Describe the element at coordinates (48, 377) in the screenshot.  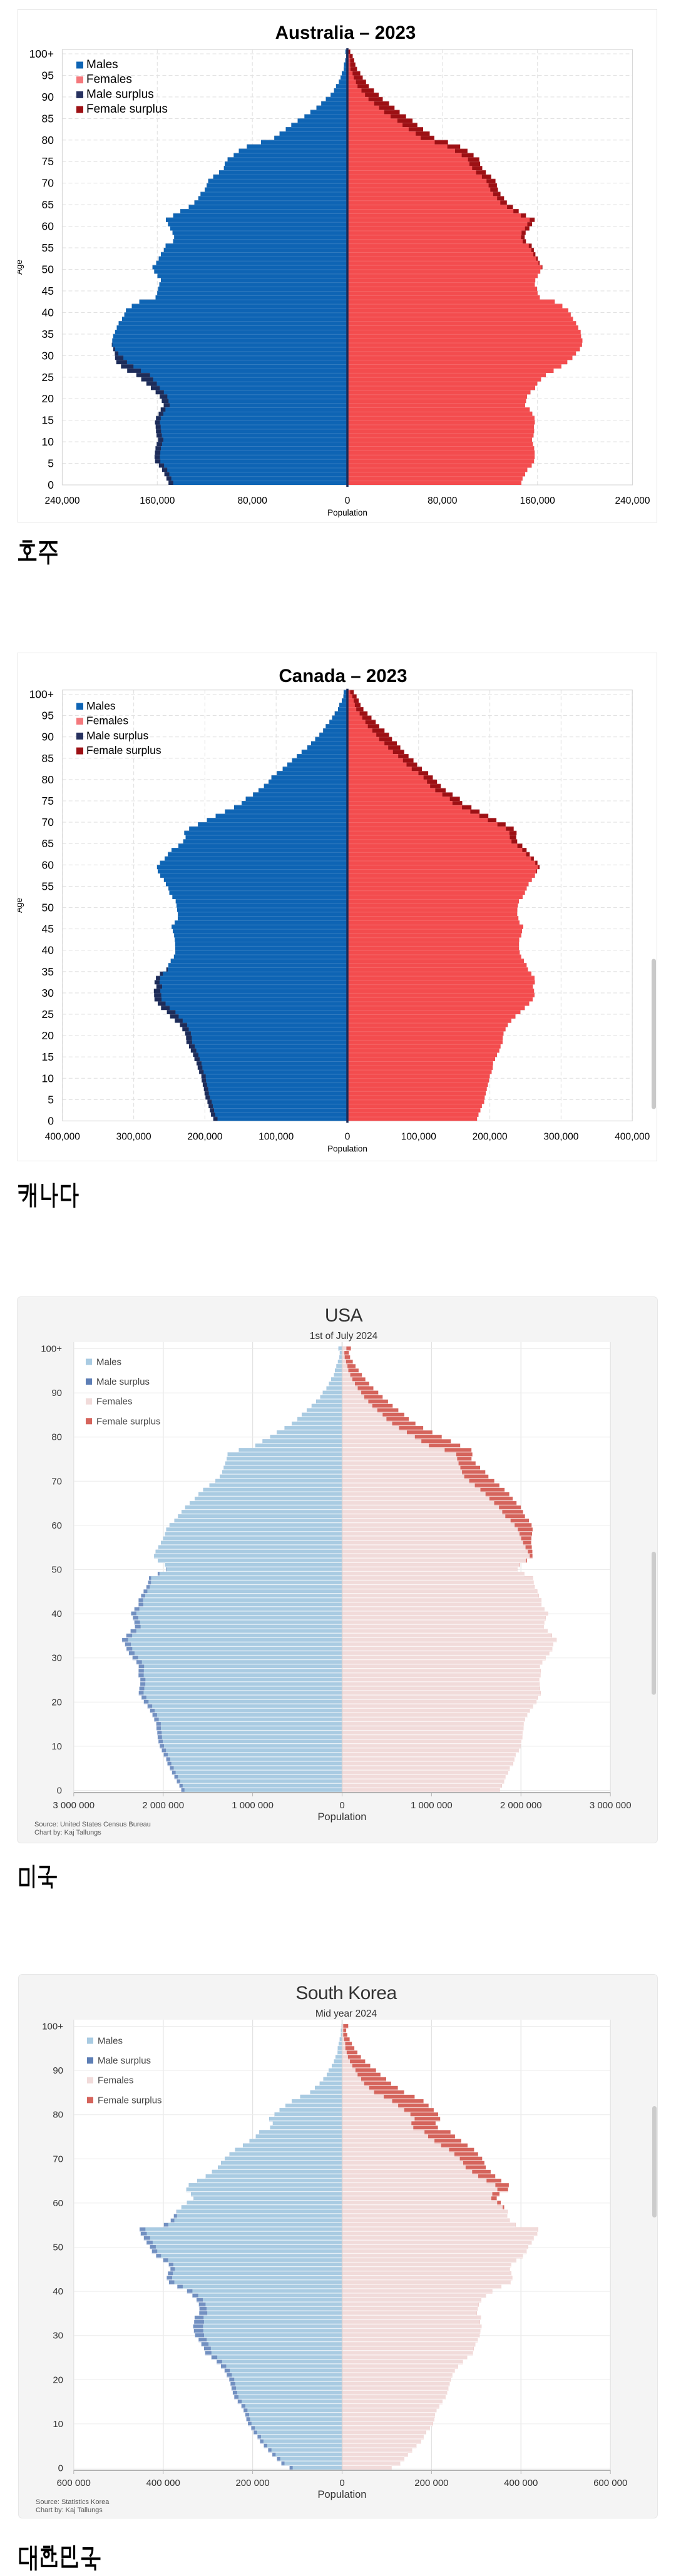
I see `svg-text: 25` at that location.